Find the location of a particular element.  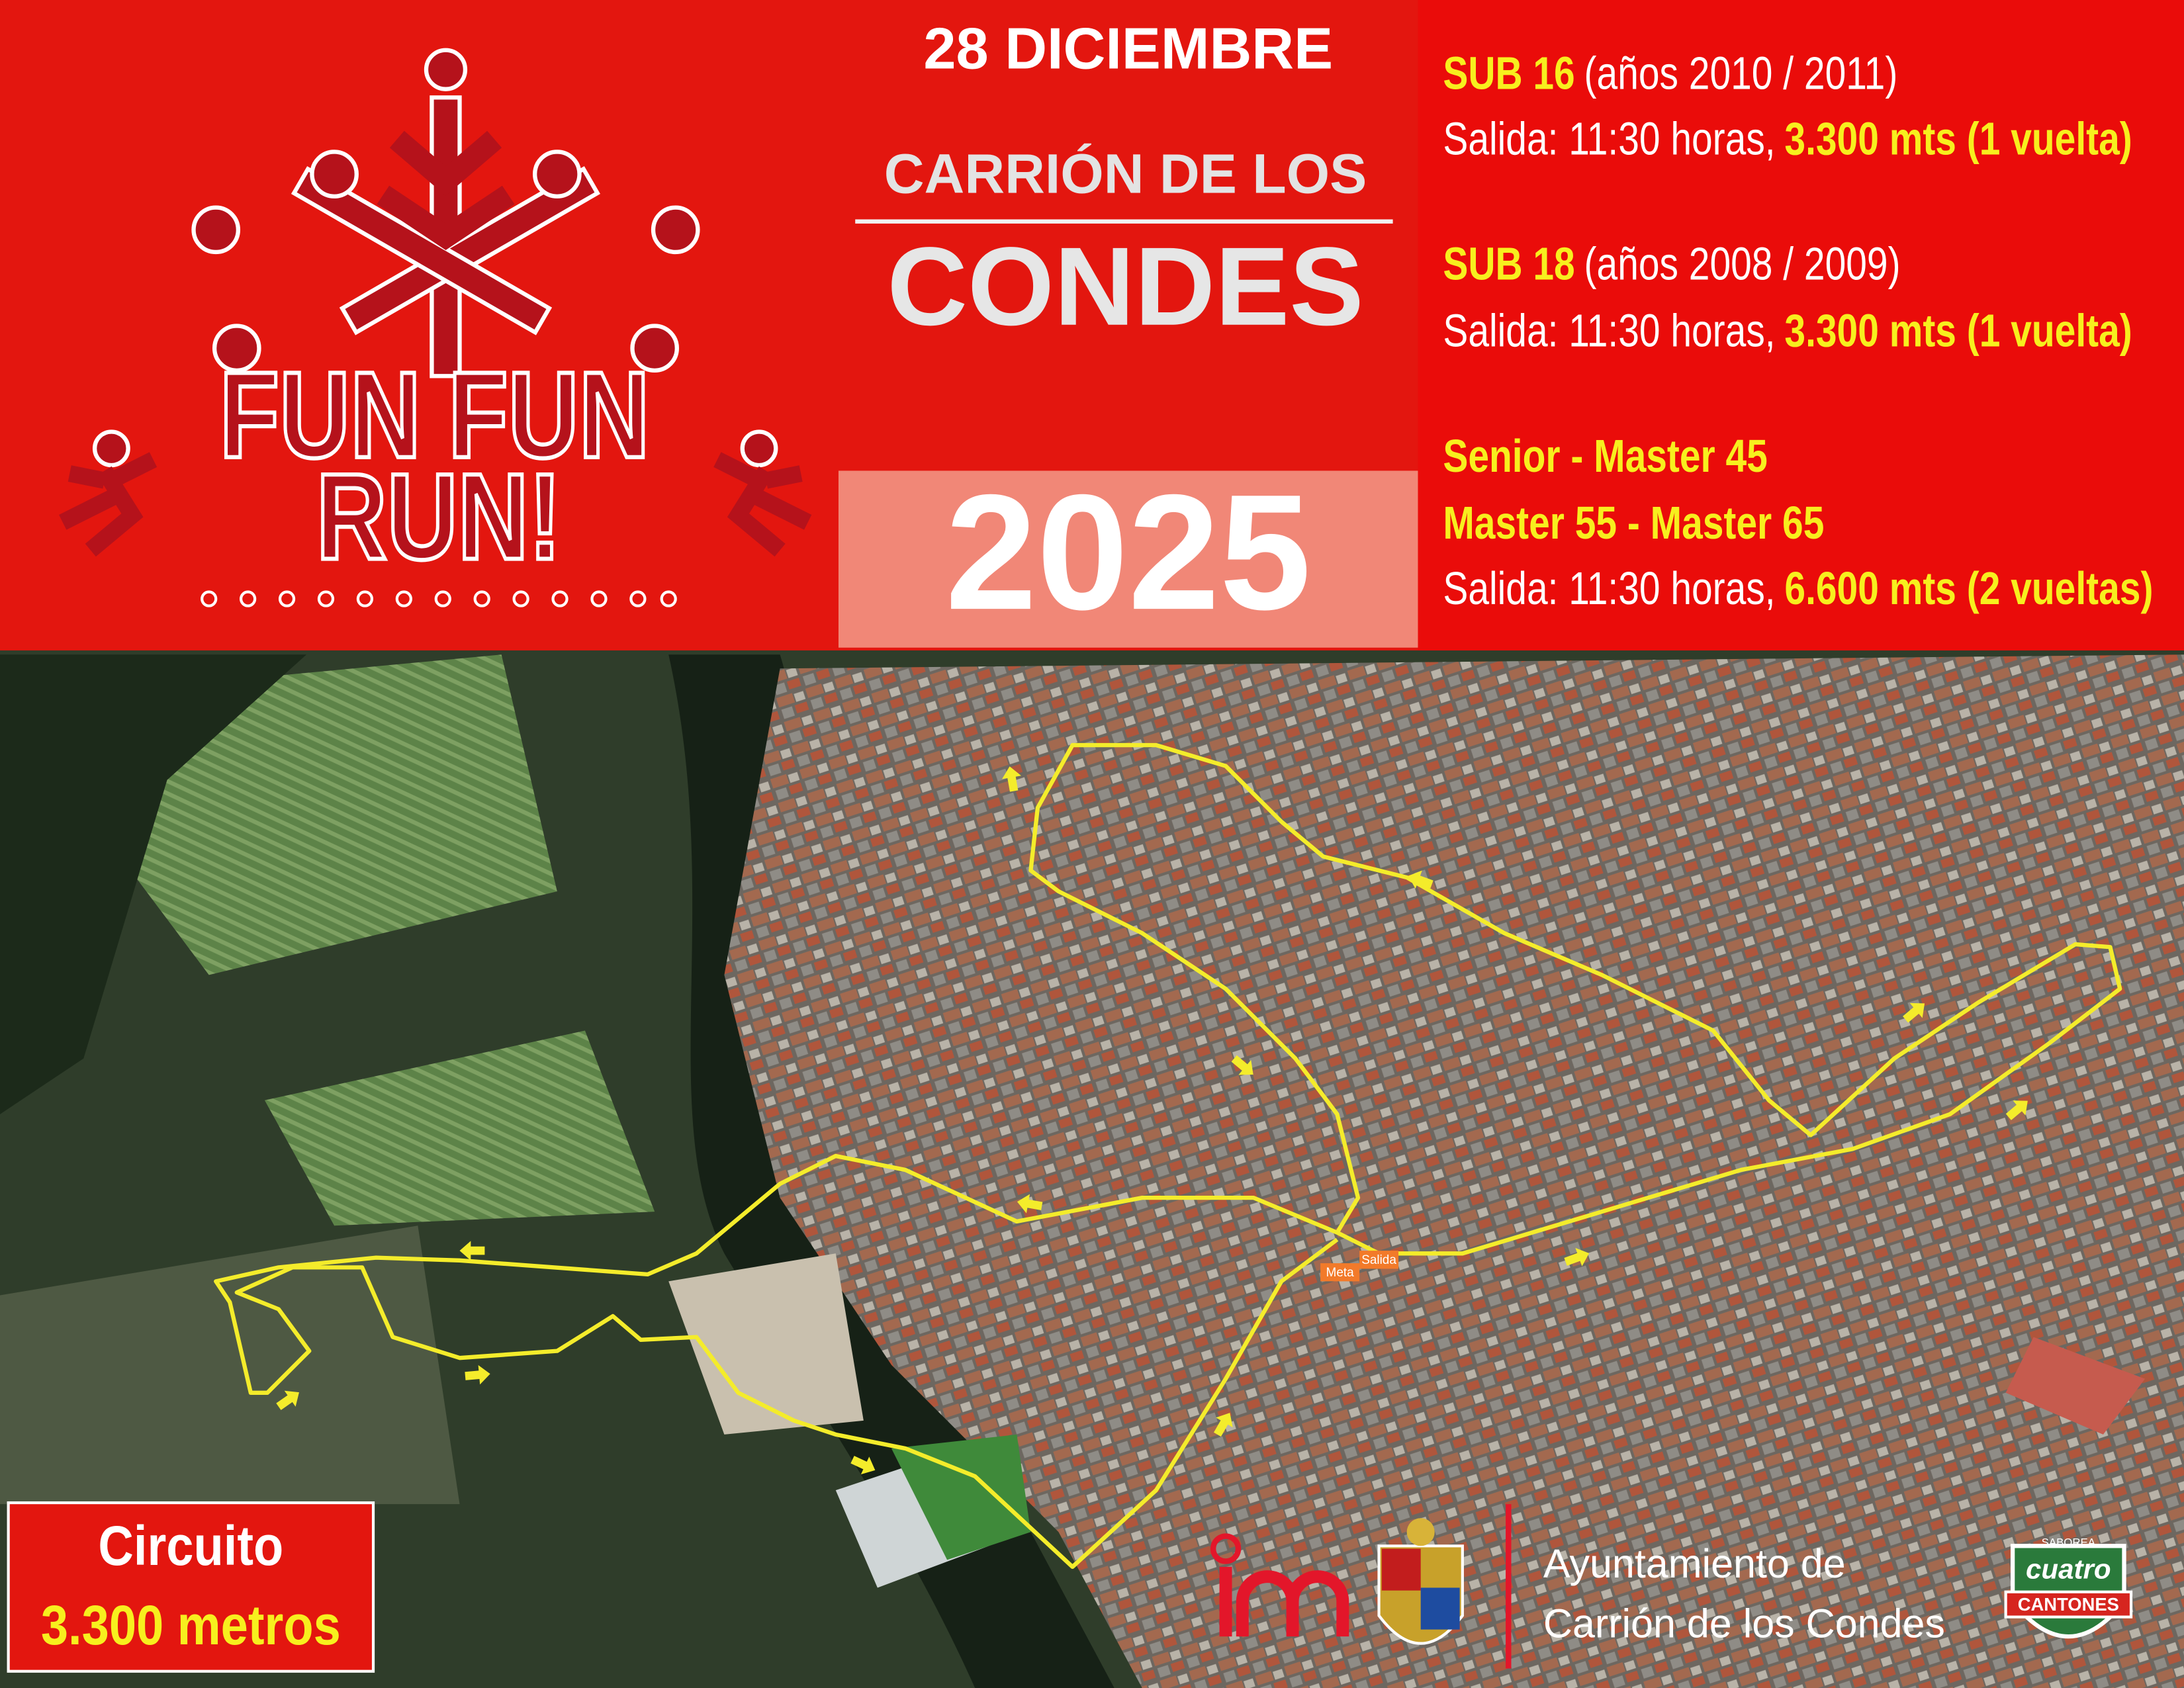

brand-badge-part is located at coordinates (2068, 1604).